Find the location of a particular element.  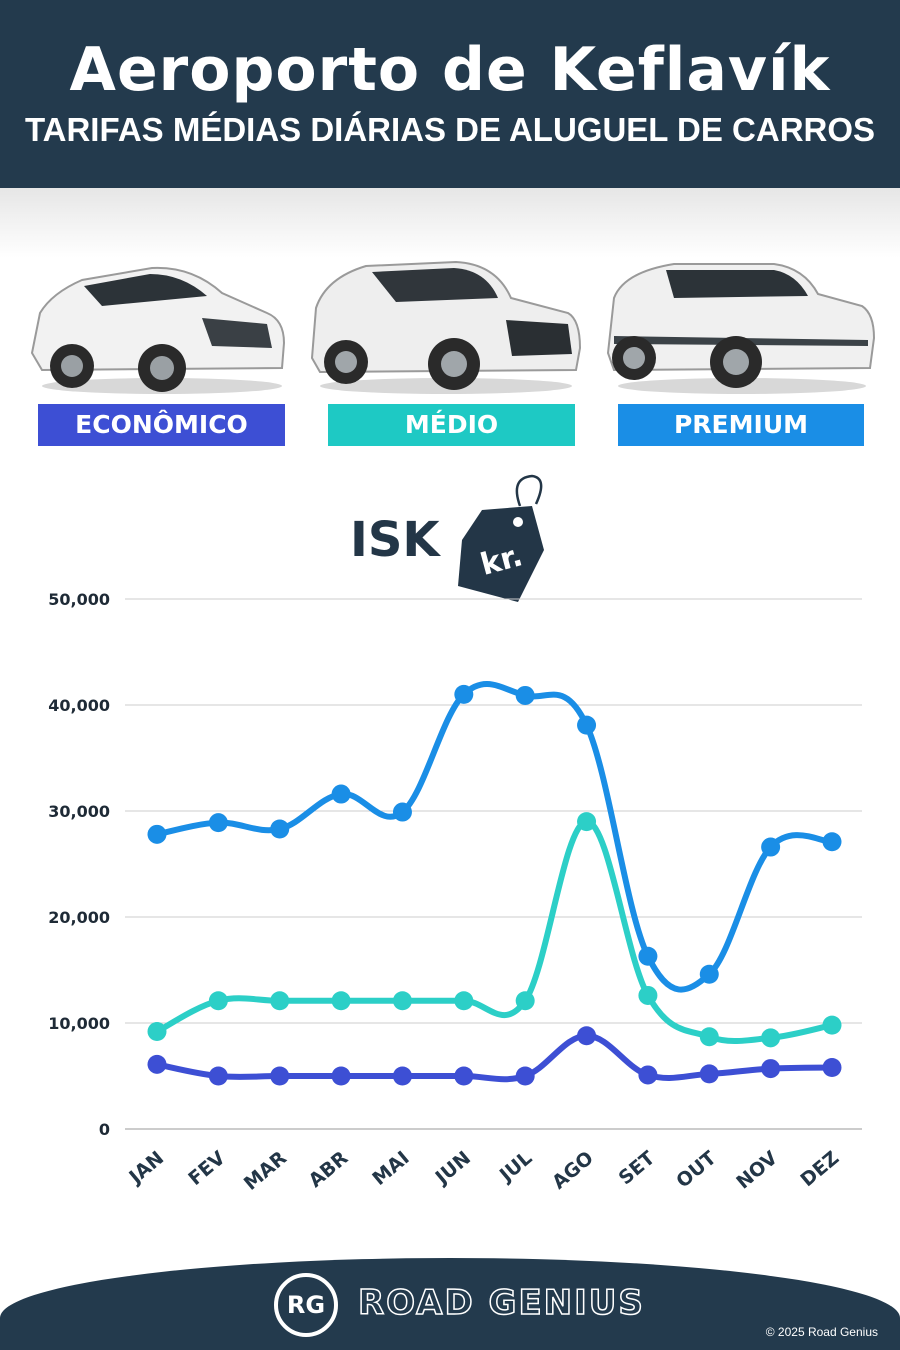

footer is located at coordinates (450, 1304).